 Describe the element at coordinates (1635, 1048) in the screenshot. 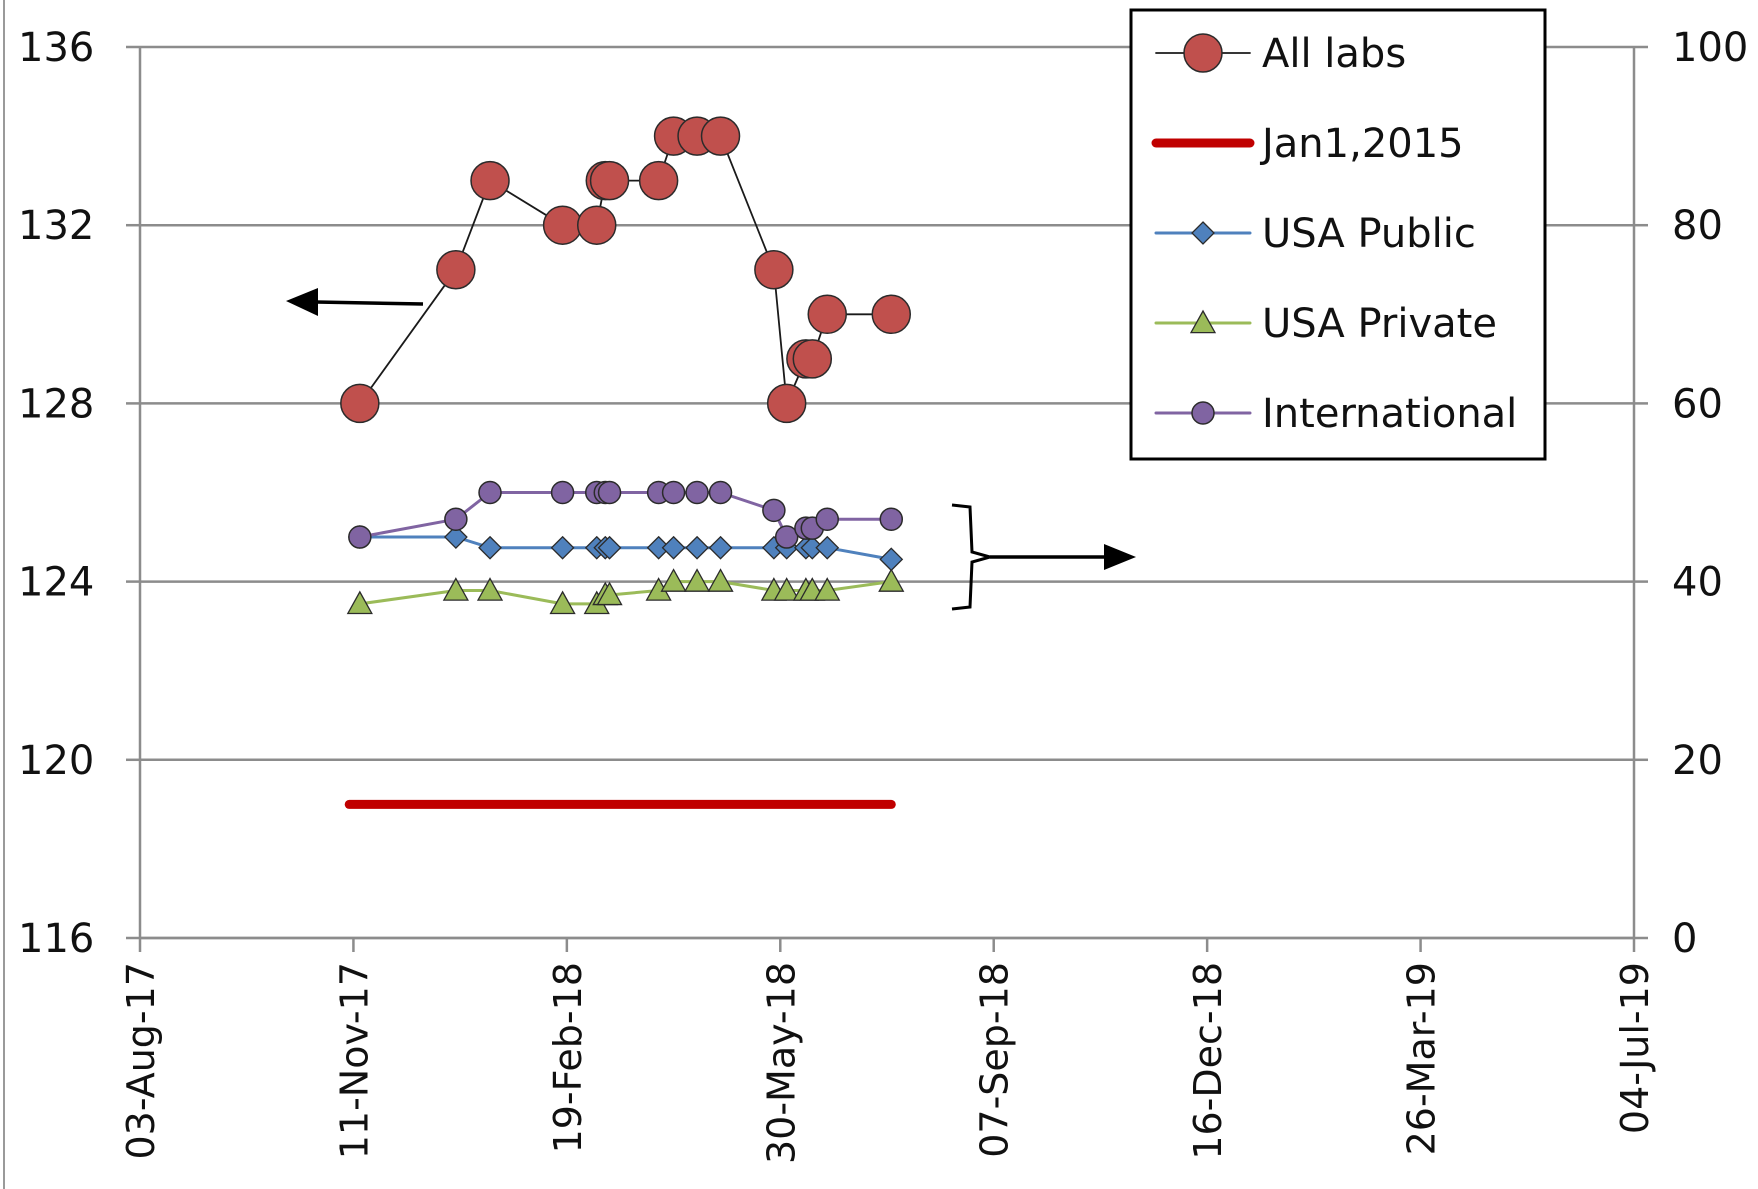

I see `x-tick-label: 04-Jul-19` at that location.